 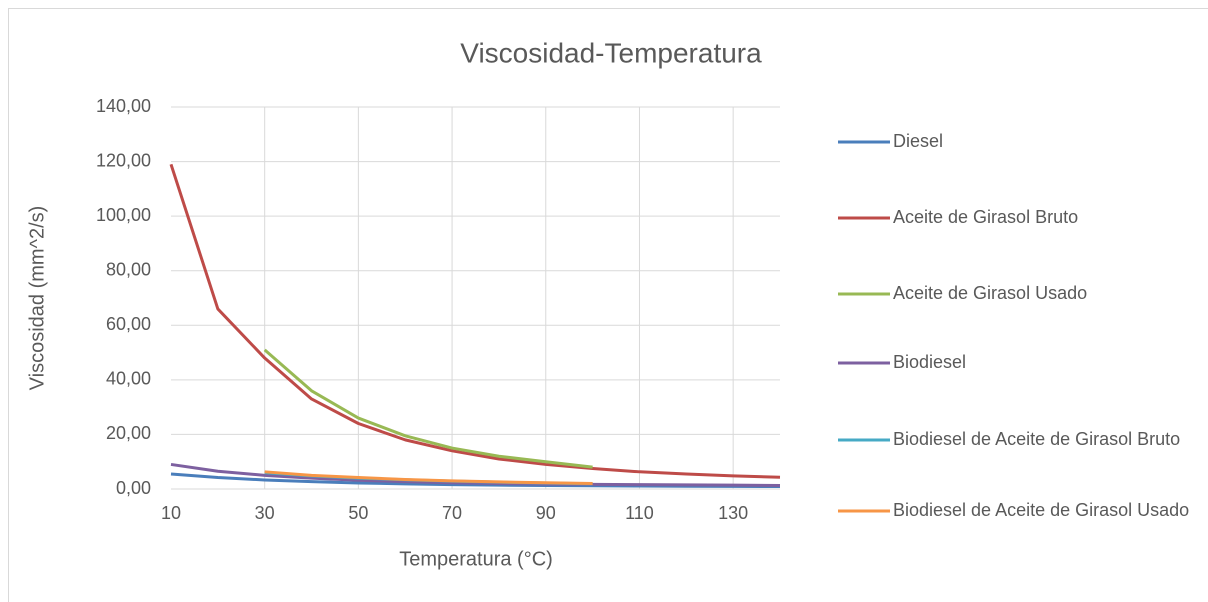 I want to click on legend-label: Aceite de Girasol Usado, so click(x=990, y=293).